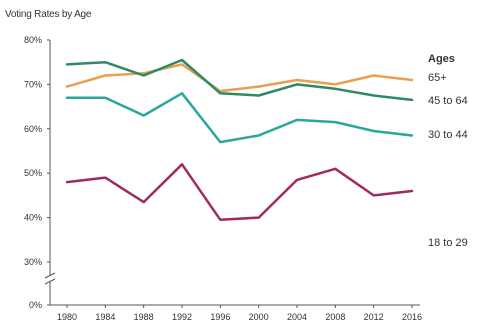 This screenshot has height=327, width=497. I want to click on x-tick-label: 1980, so click(67, 317).